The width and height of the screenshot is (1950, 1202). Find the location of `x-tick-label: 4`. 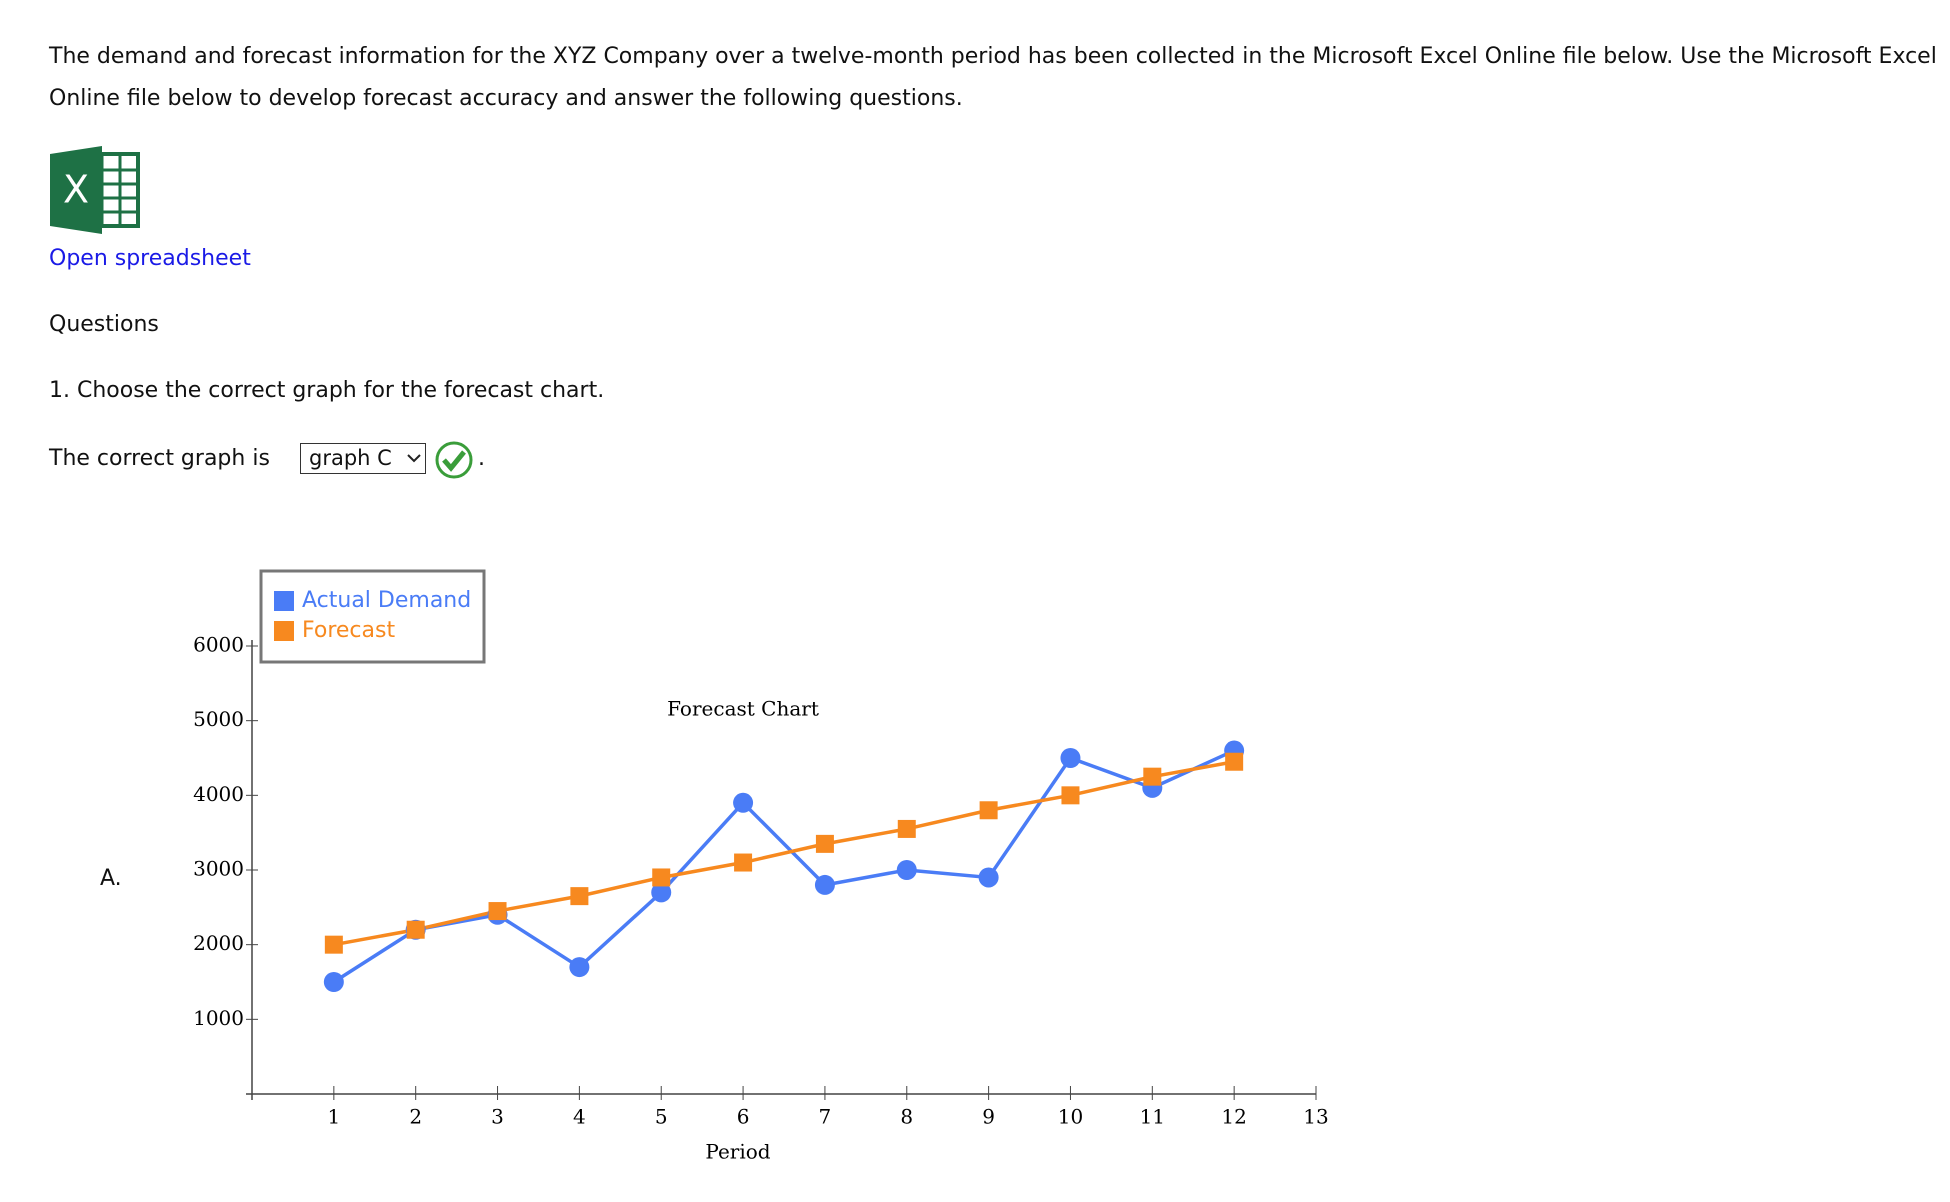

x-tick-label: 4 is located at coordinates (579, 1117).